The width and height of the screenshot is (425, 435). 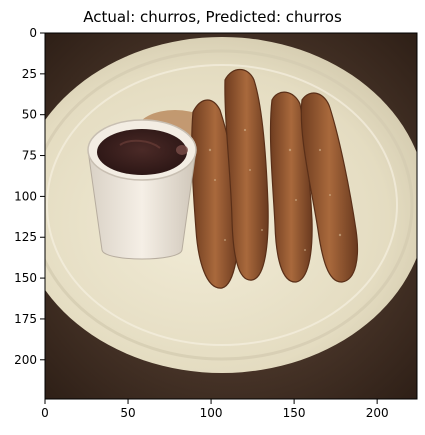 What do you see at coordinates (33, 33) in the screenshot?
I see `y-tick-label: 0` at bounding box center [33, 33].